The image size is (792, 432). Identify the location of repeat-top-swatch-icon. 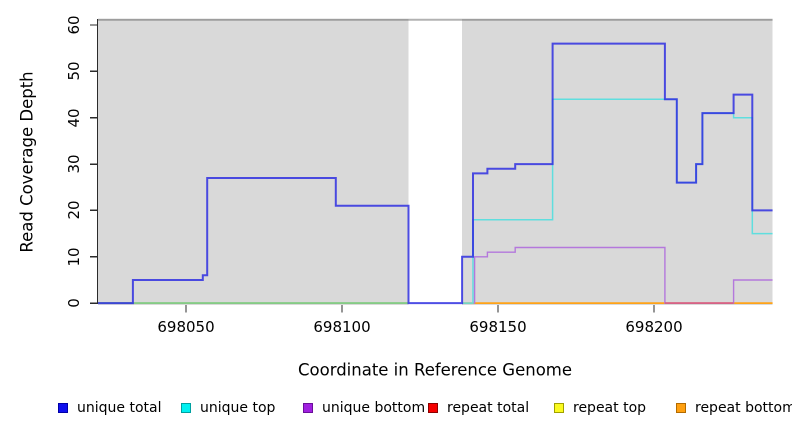
(559, 408).